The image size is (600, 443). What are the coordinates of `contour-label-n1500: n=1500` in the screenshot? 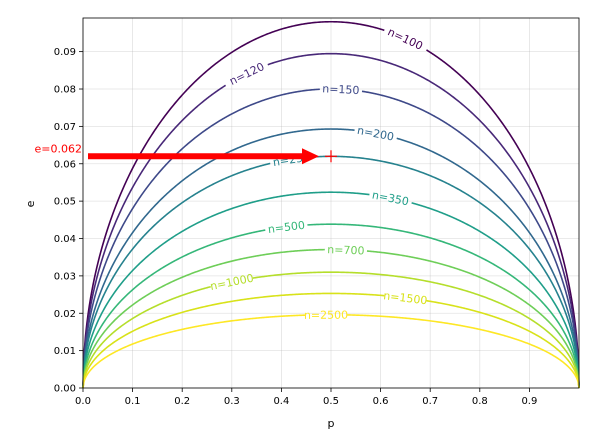 It's located at (405, 298).